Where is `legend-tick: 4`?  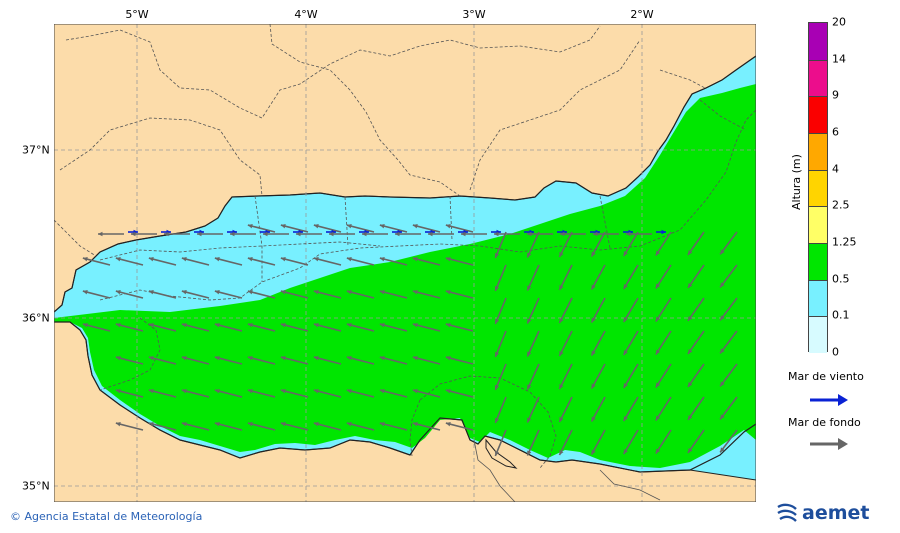
legend-tick: 4 is located at coordinates (835, 169).